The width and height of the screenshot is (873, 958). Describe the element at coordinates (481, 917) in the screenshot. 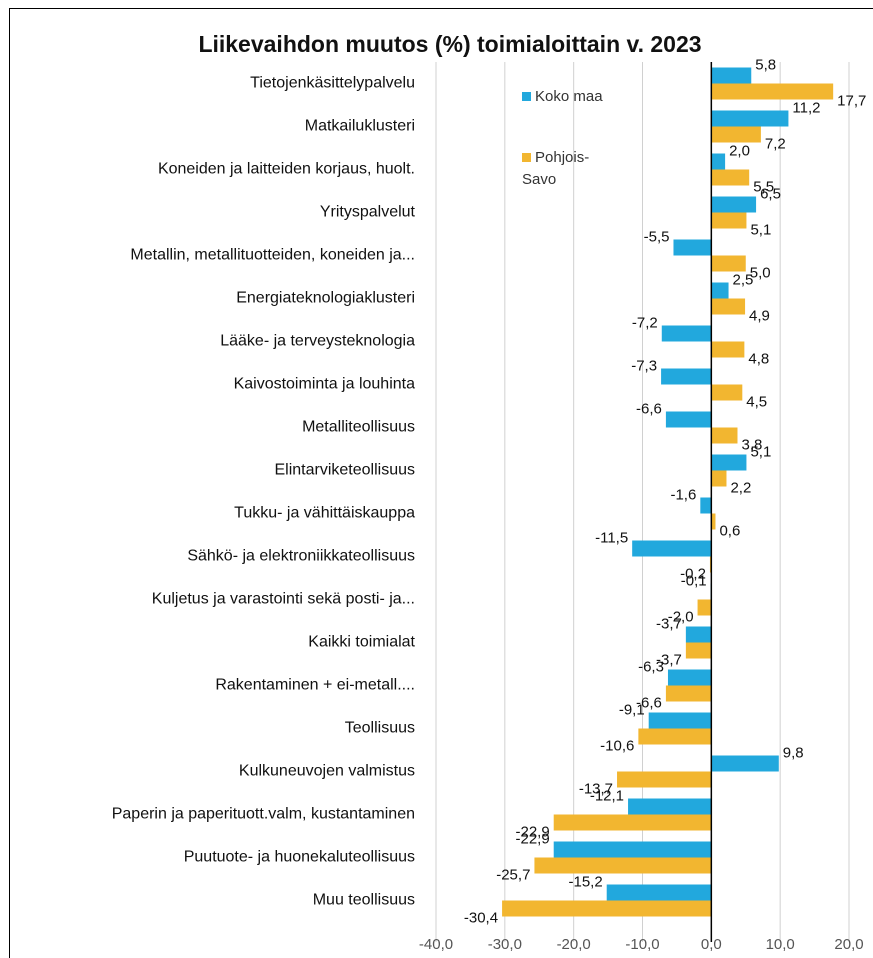

I see `data-label: -30,4` at that location.